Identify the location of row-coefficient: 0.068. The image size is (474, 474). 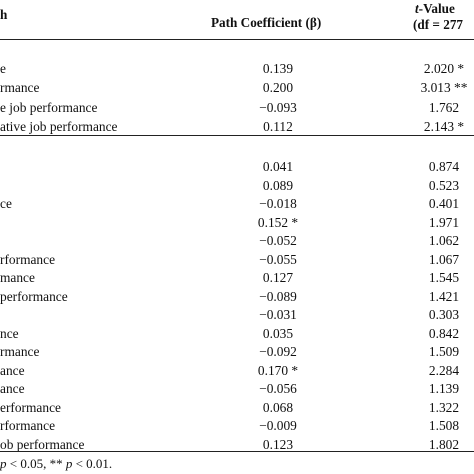
(278, 407).